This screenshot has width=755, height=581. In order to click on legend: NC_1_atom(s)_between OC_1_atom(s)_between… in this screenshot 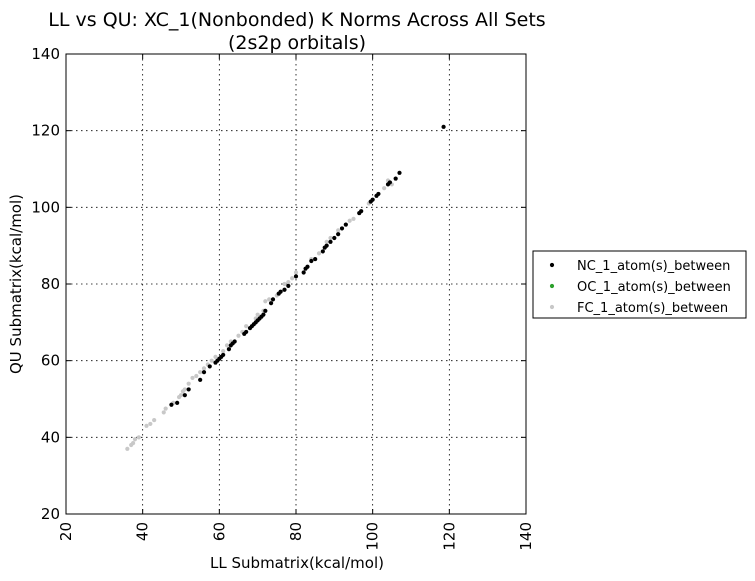, I will do `click(639, 284)`.